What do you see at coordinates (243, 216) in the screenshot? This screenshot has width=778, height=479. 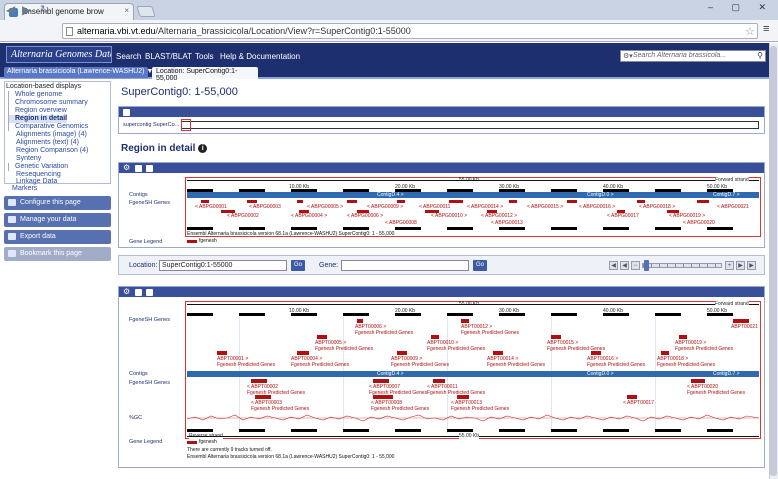 I see `gene-label: < ABPG00002` at bounding box center [243, 216].